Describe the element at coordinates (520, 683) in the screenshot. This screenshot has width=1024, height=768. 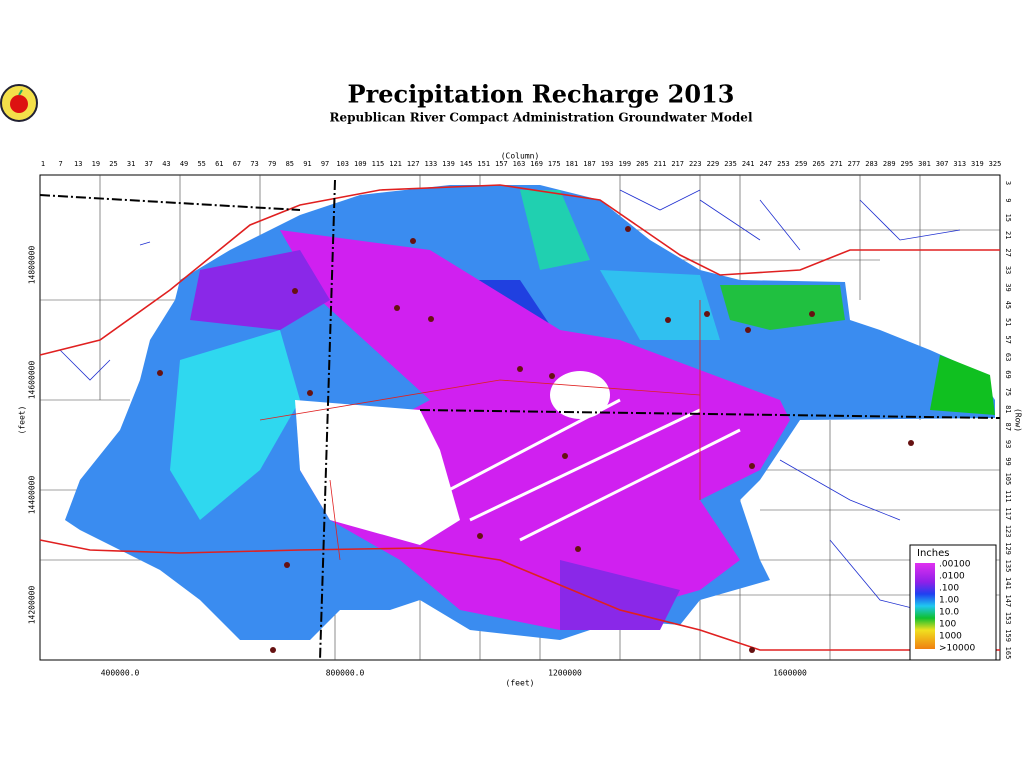
I see `x-title: (feet)` at that location.